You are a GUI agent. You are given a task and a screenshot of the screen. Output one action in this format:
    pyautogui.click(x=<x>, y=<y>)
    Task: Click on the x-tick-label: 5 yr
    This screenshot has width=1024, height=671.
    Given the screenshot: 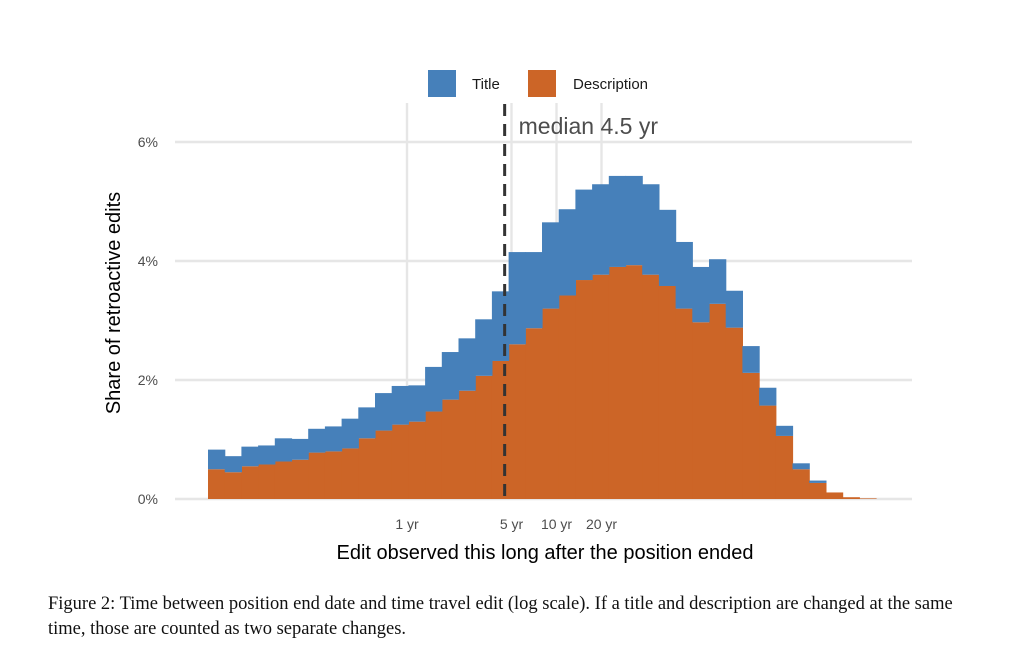 What is the action you would take?
    pyautogui.click(x=512, y=524)
    